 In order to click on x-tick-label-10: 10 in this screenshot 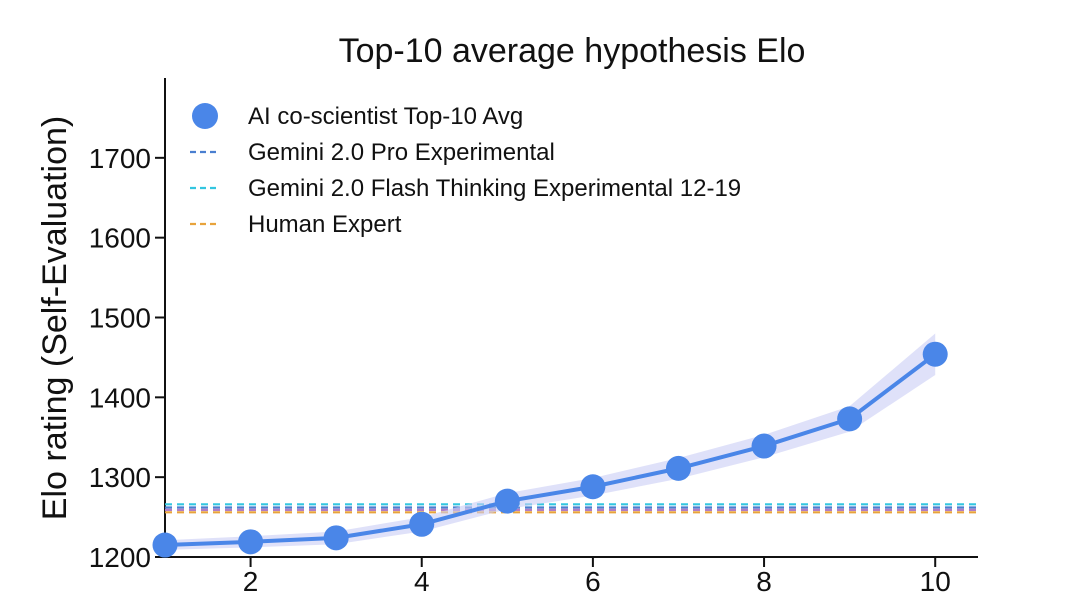, I will do `click(935, 581)`.